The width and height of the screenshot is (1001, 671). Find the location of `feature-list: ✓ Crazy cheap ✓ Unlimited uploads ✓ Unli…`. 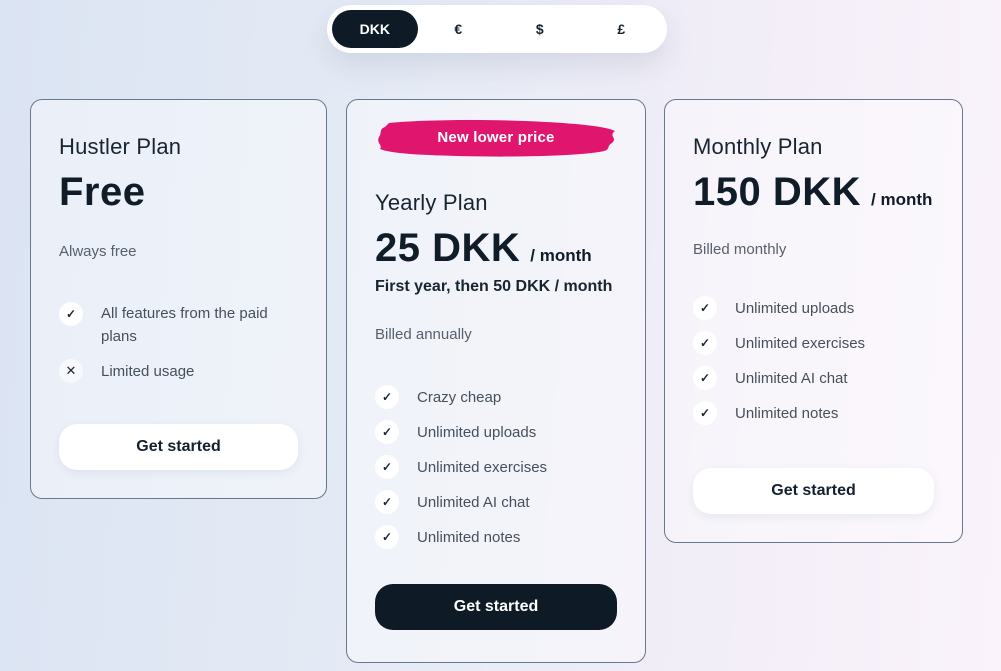

feature-list: ✓ Crazy cheap ✓ Unlimited uploads ✓ Unli… is located at coordinates (496, 467).